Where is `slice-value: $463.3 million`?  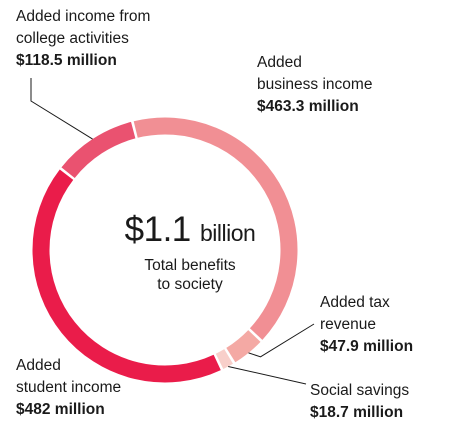
slice-value: $463.3 million is located at coordinates (308, 106).